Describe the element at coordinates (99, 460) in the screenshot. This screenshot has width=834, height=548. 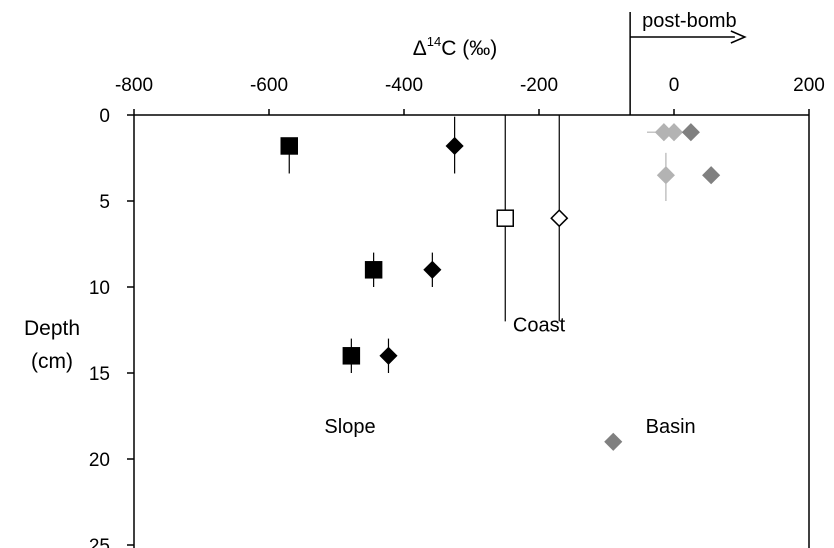
I see `y-tick-label: 20` at that location.